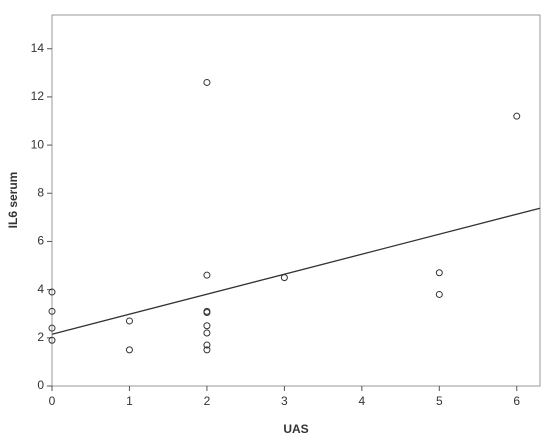 The width and height of the screenshot is (550, 444). Describe the element at coordinates (361, 401) in the screenshot. I see `x-tick-label: 4` at that location.